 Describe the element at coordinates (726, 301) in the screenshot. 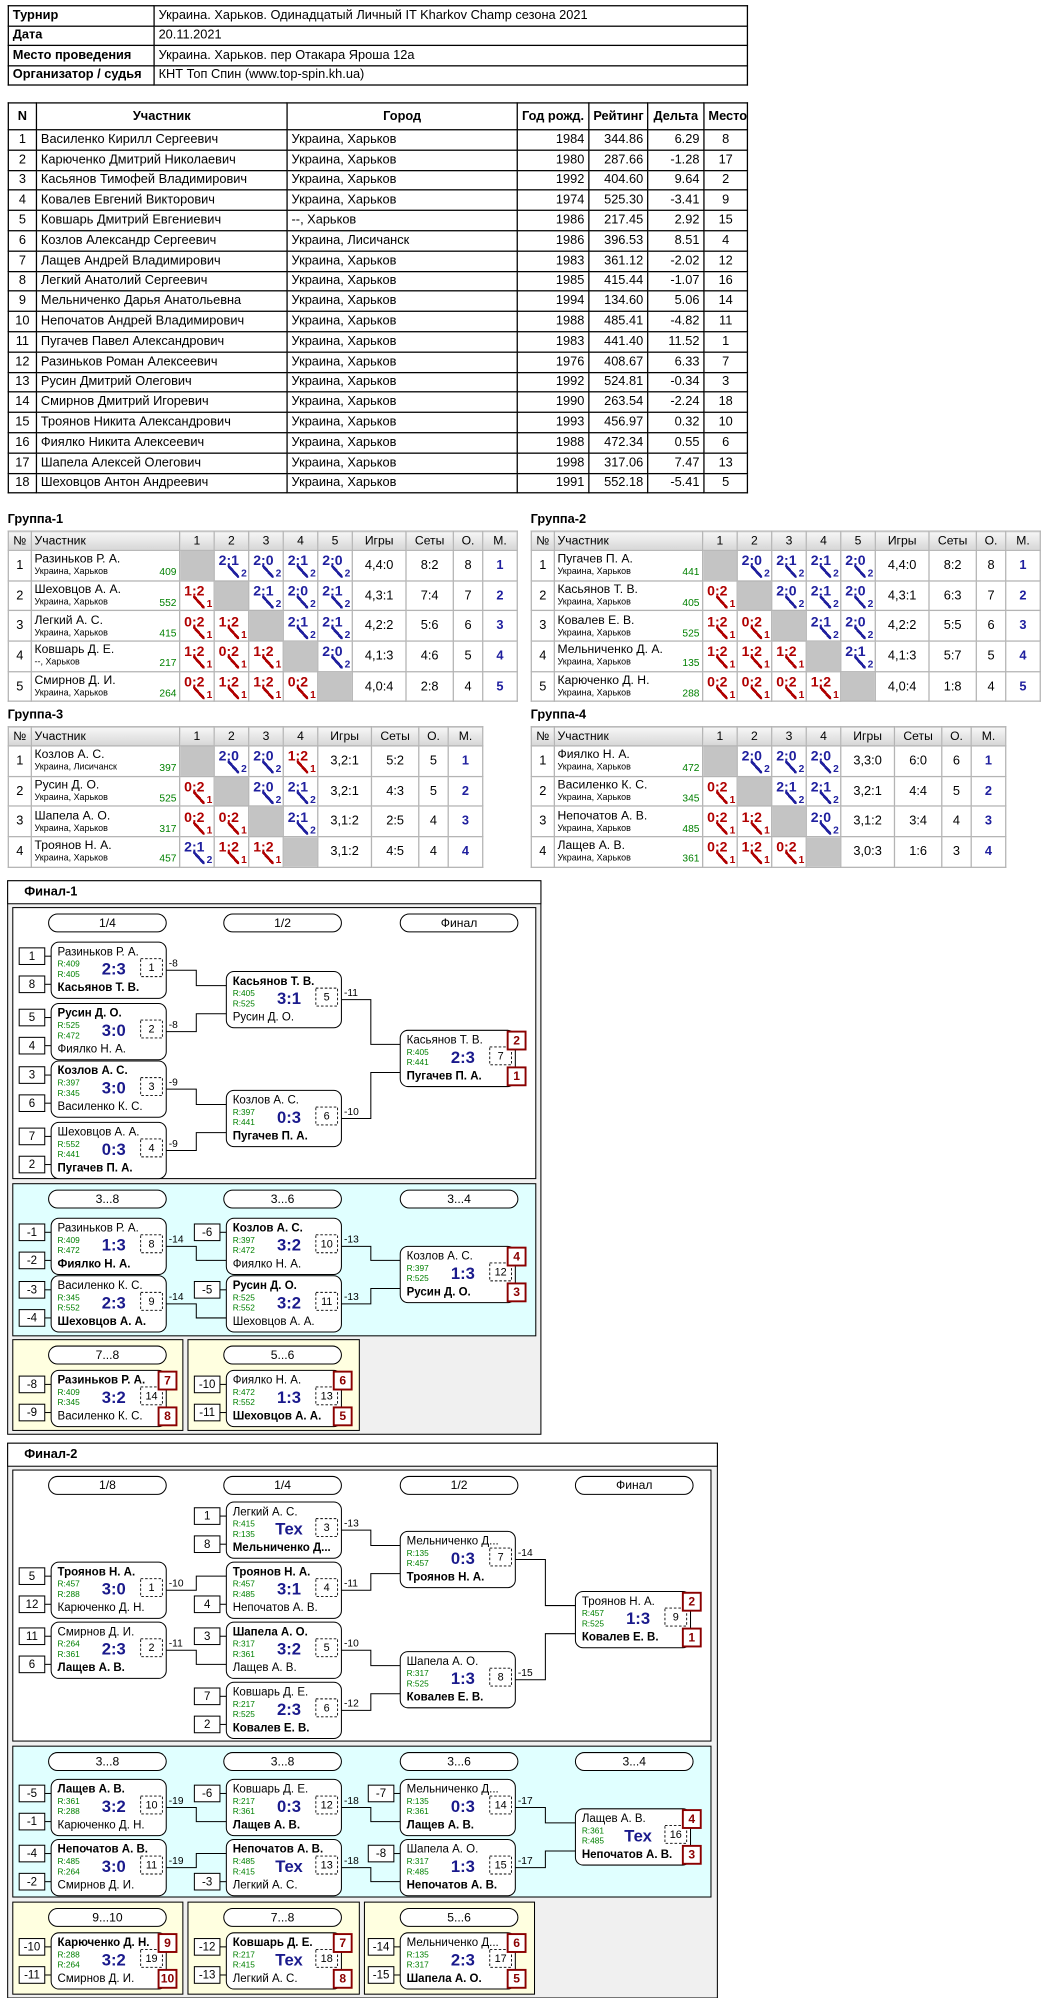

I see `player-cell: 14` at that location.